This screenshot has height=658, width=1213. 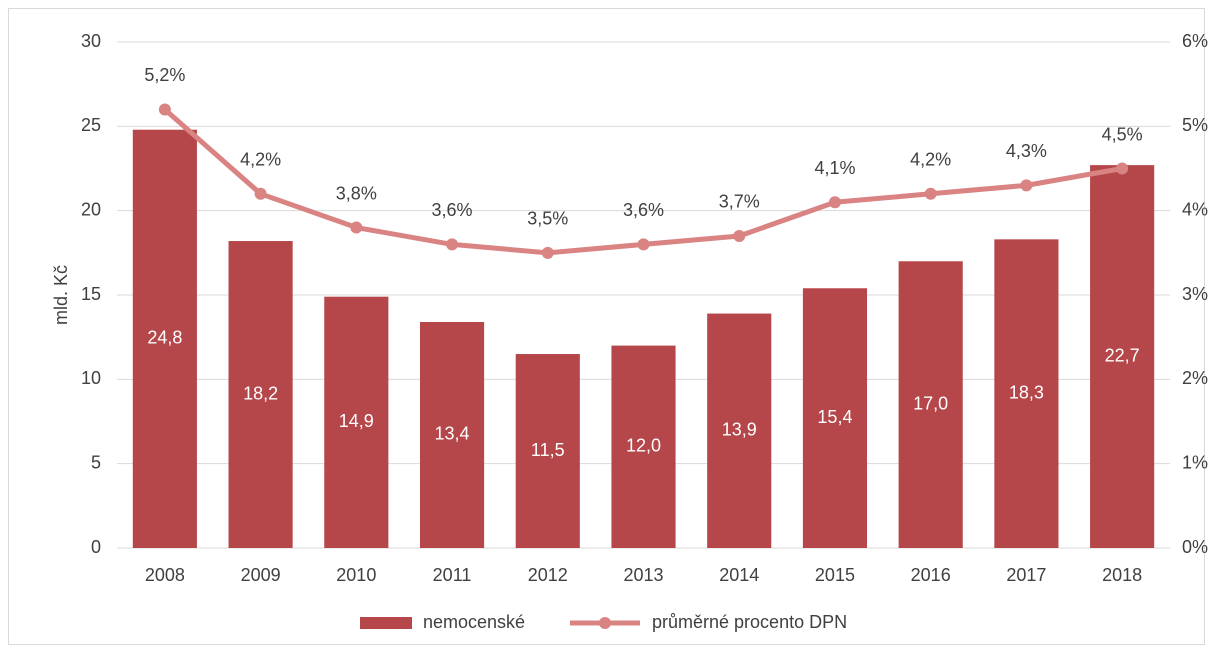 I want to click on x-tick-label: 2015, so click(x=835, y=575).